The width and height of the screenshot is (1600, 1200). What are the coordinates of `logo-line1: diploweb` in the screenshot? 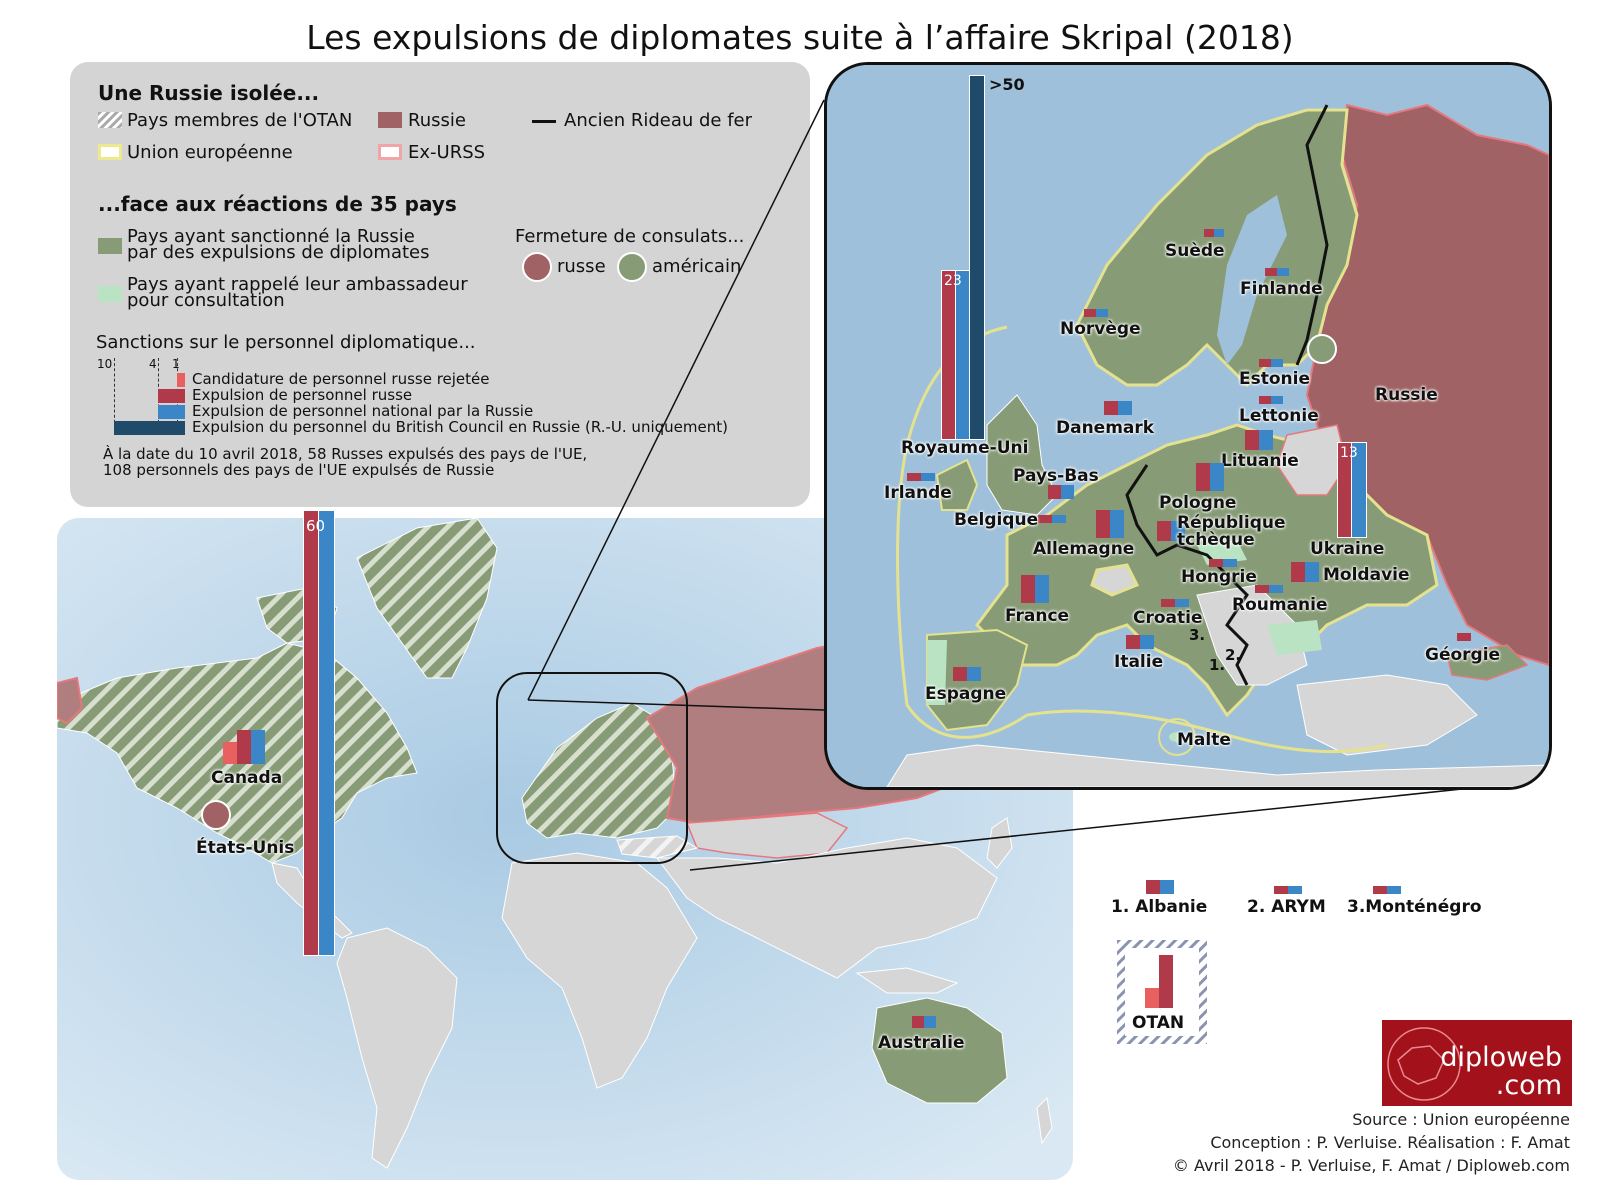 It's located at (1501, 1057).